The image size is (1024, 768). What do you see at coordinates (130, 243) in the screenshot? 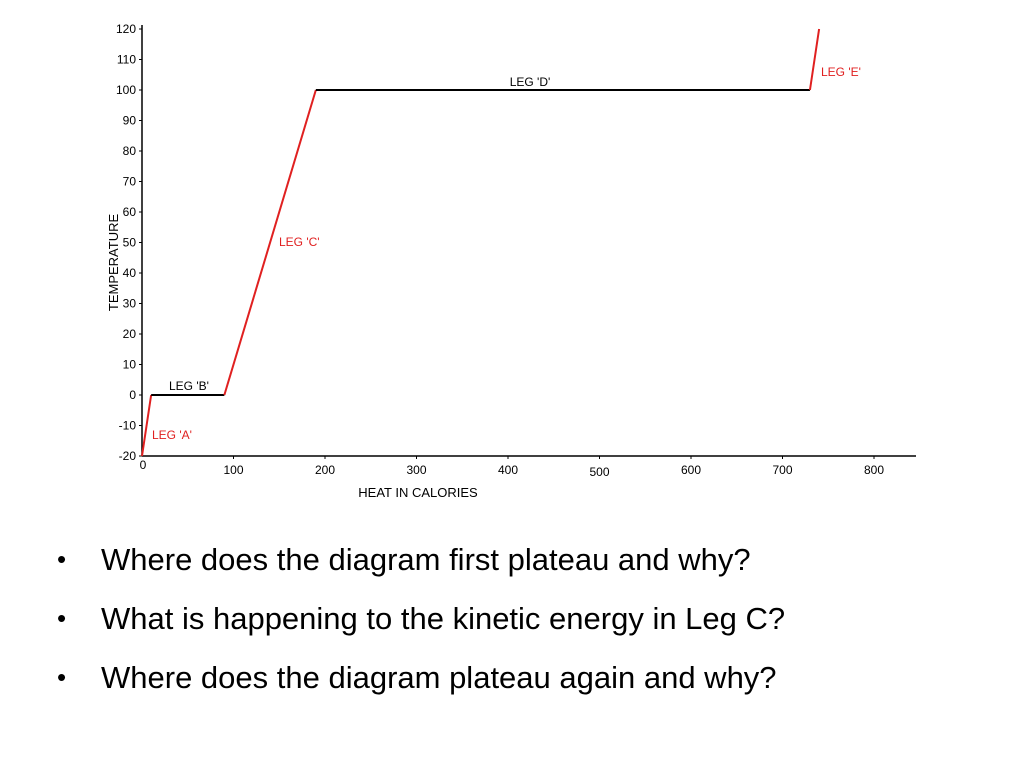
I see `y-tick-label: 50` at bounding box center [130, 243].